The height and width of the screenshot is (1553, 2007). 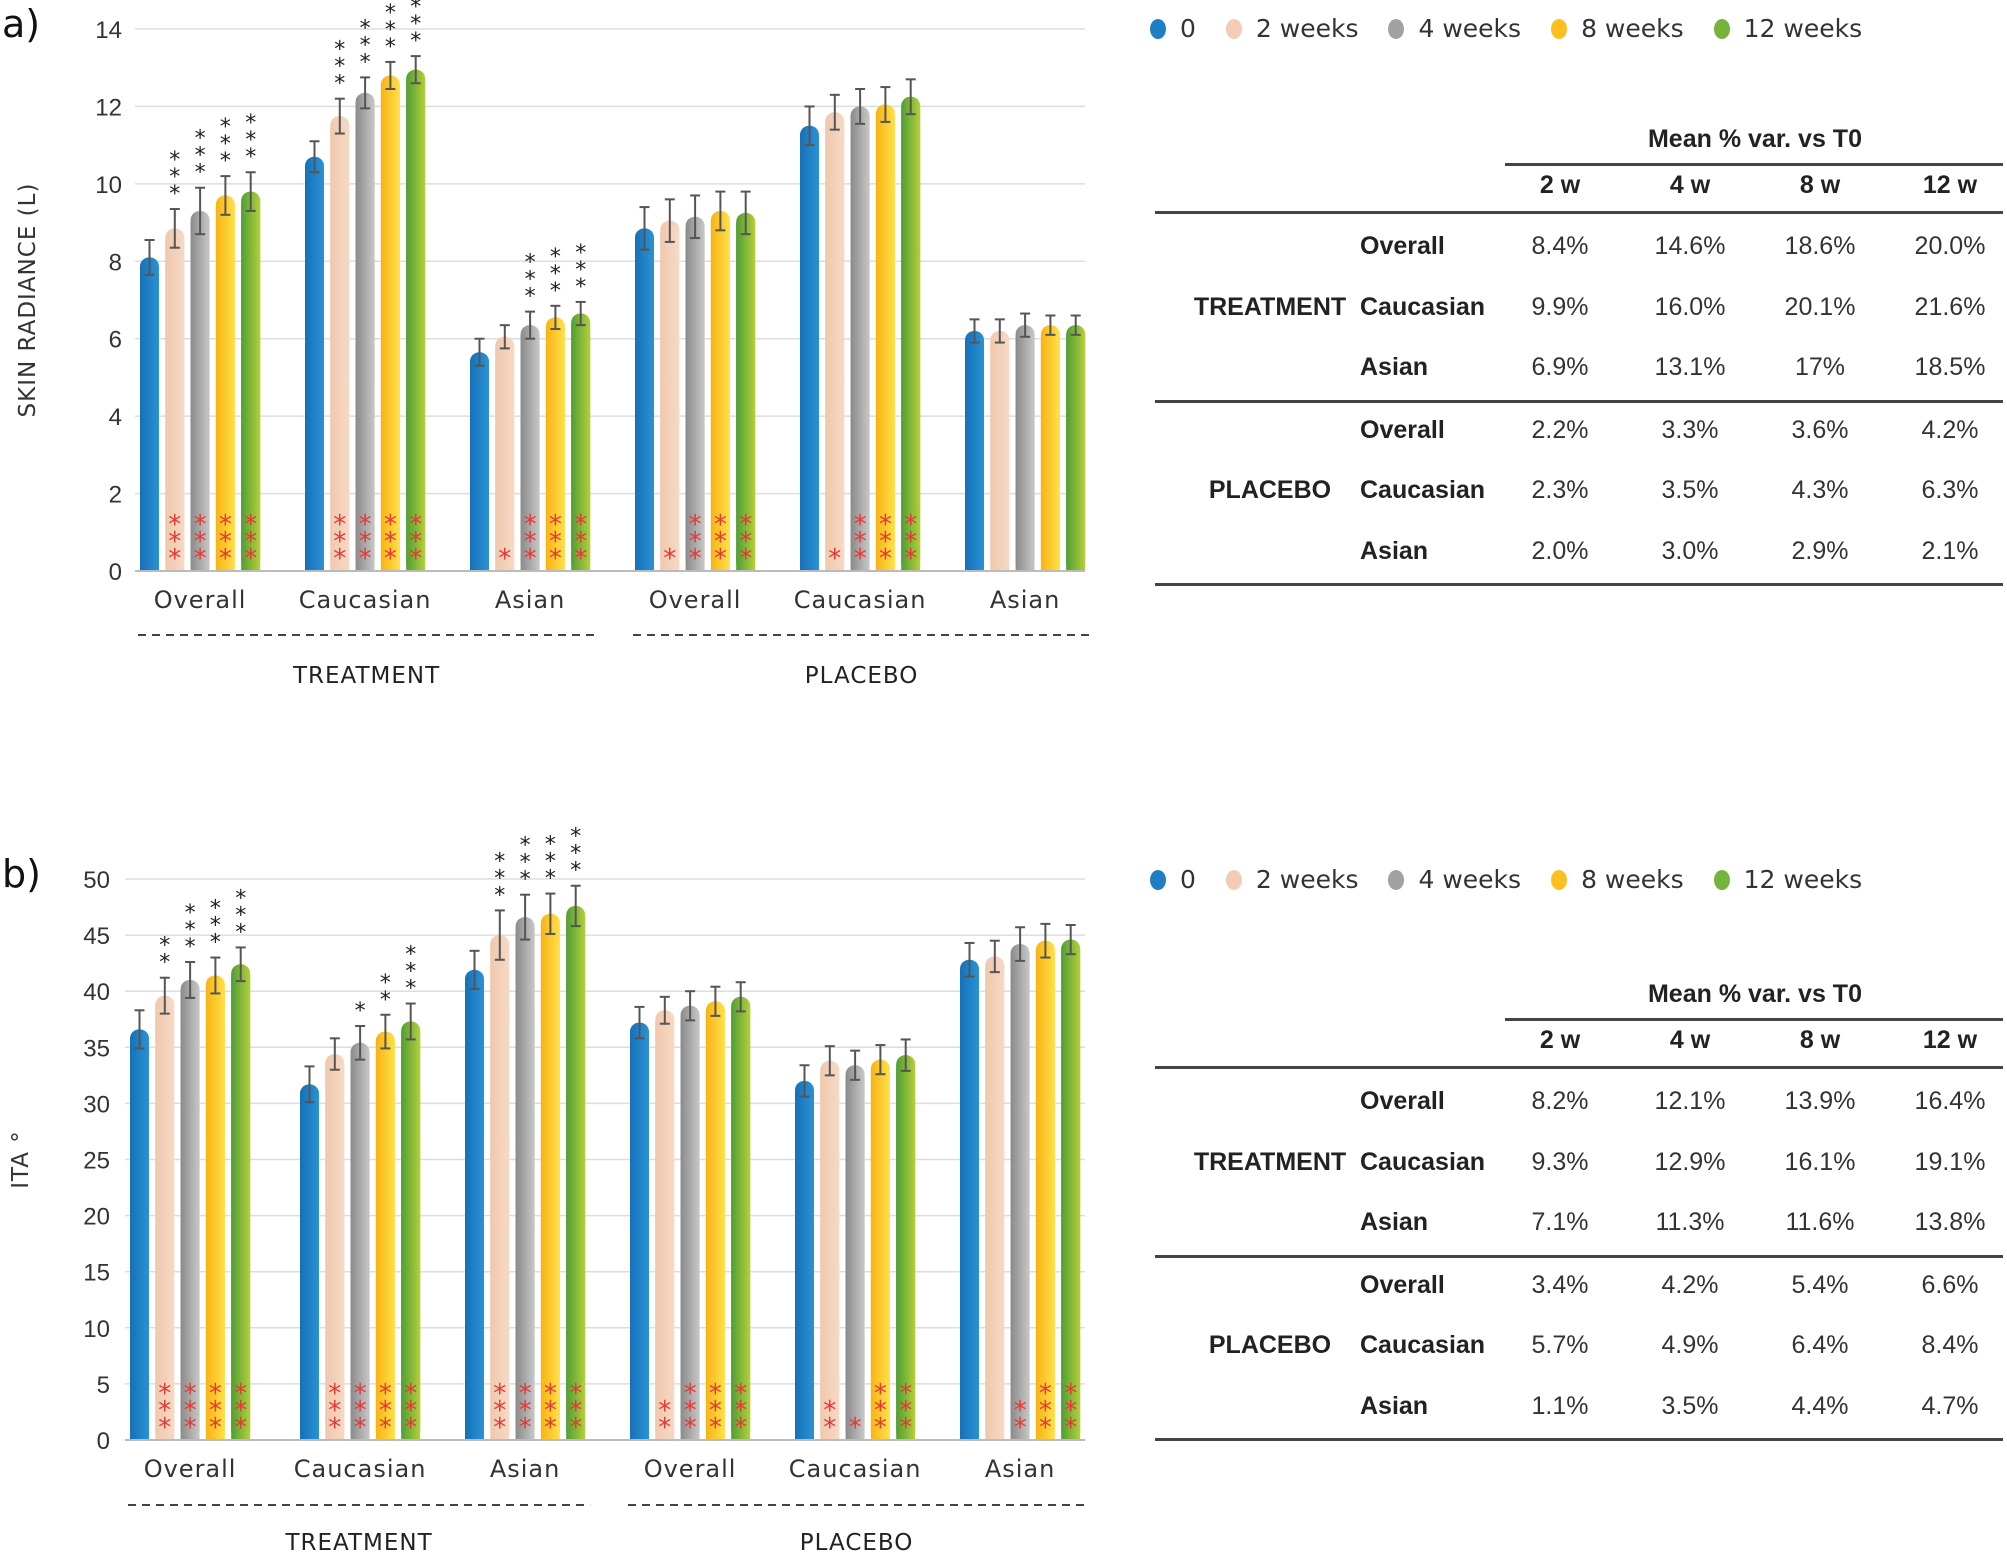 I want to click on table-cell: 4.3%, so click(x=1820, y=490).